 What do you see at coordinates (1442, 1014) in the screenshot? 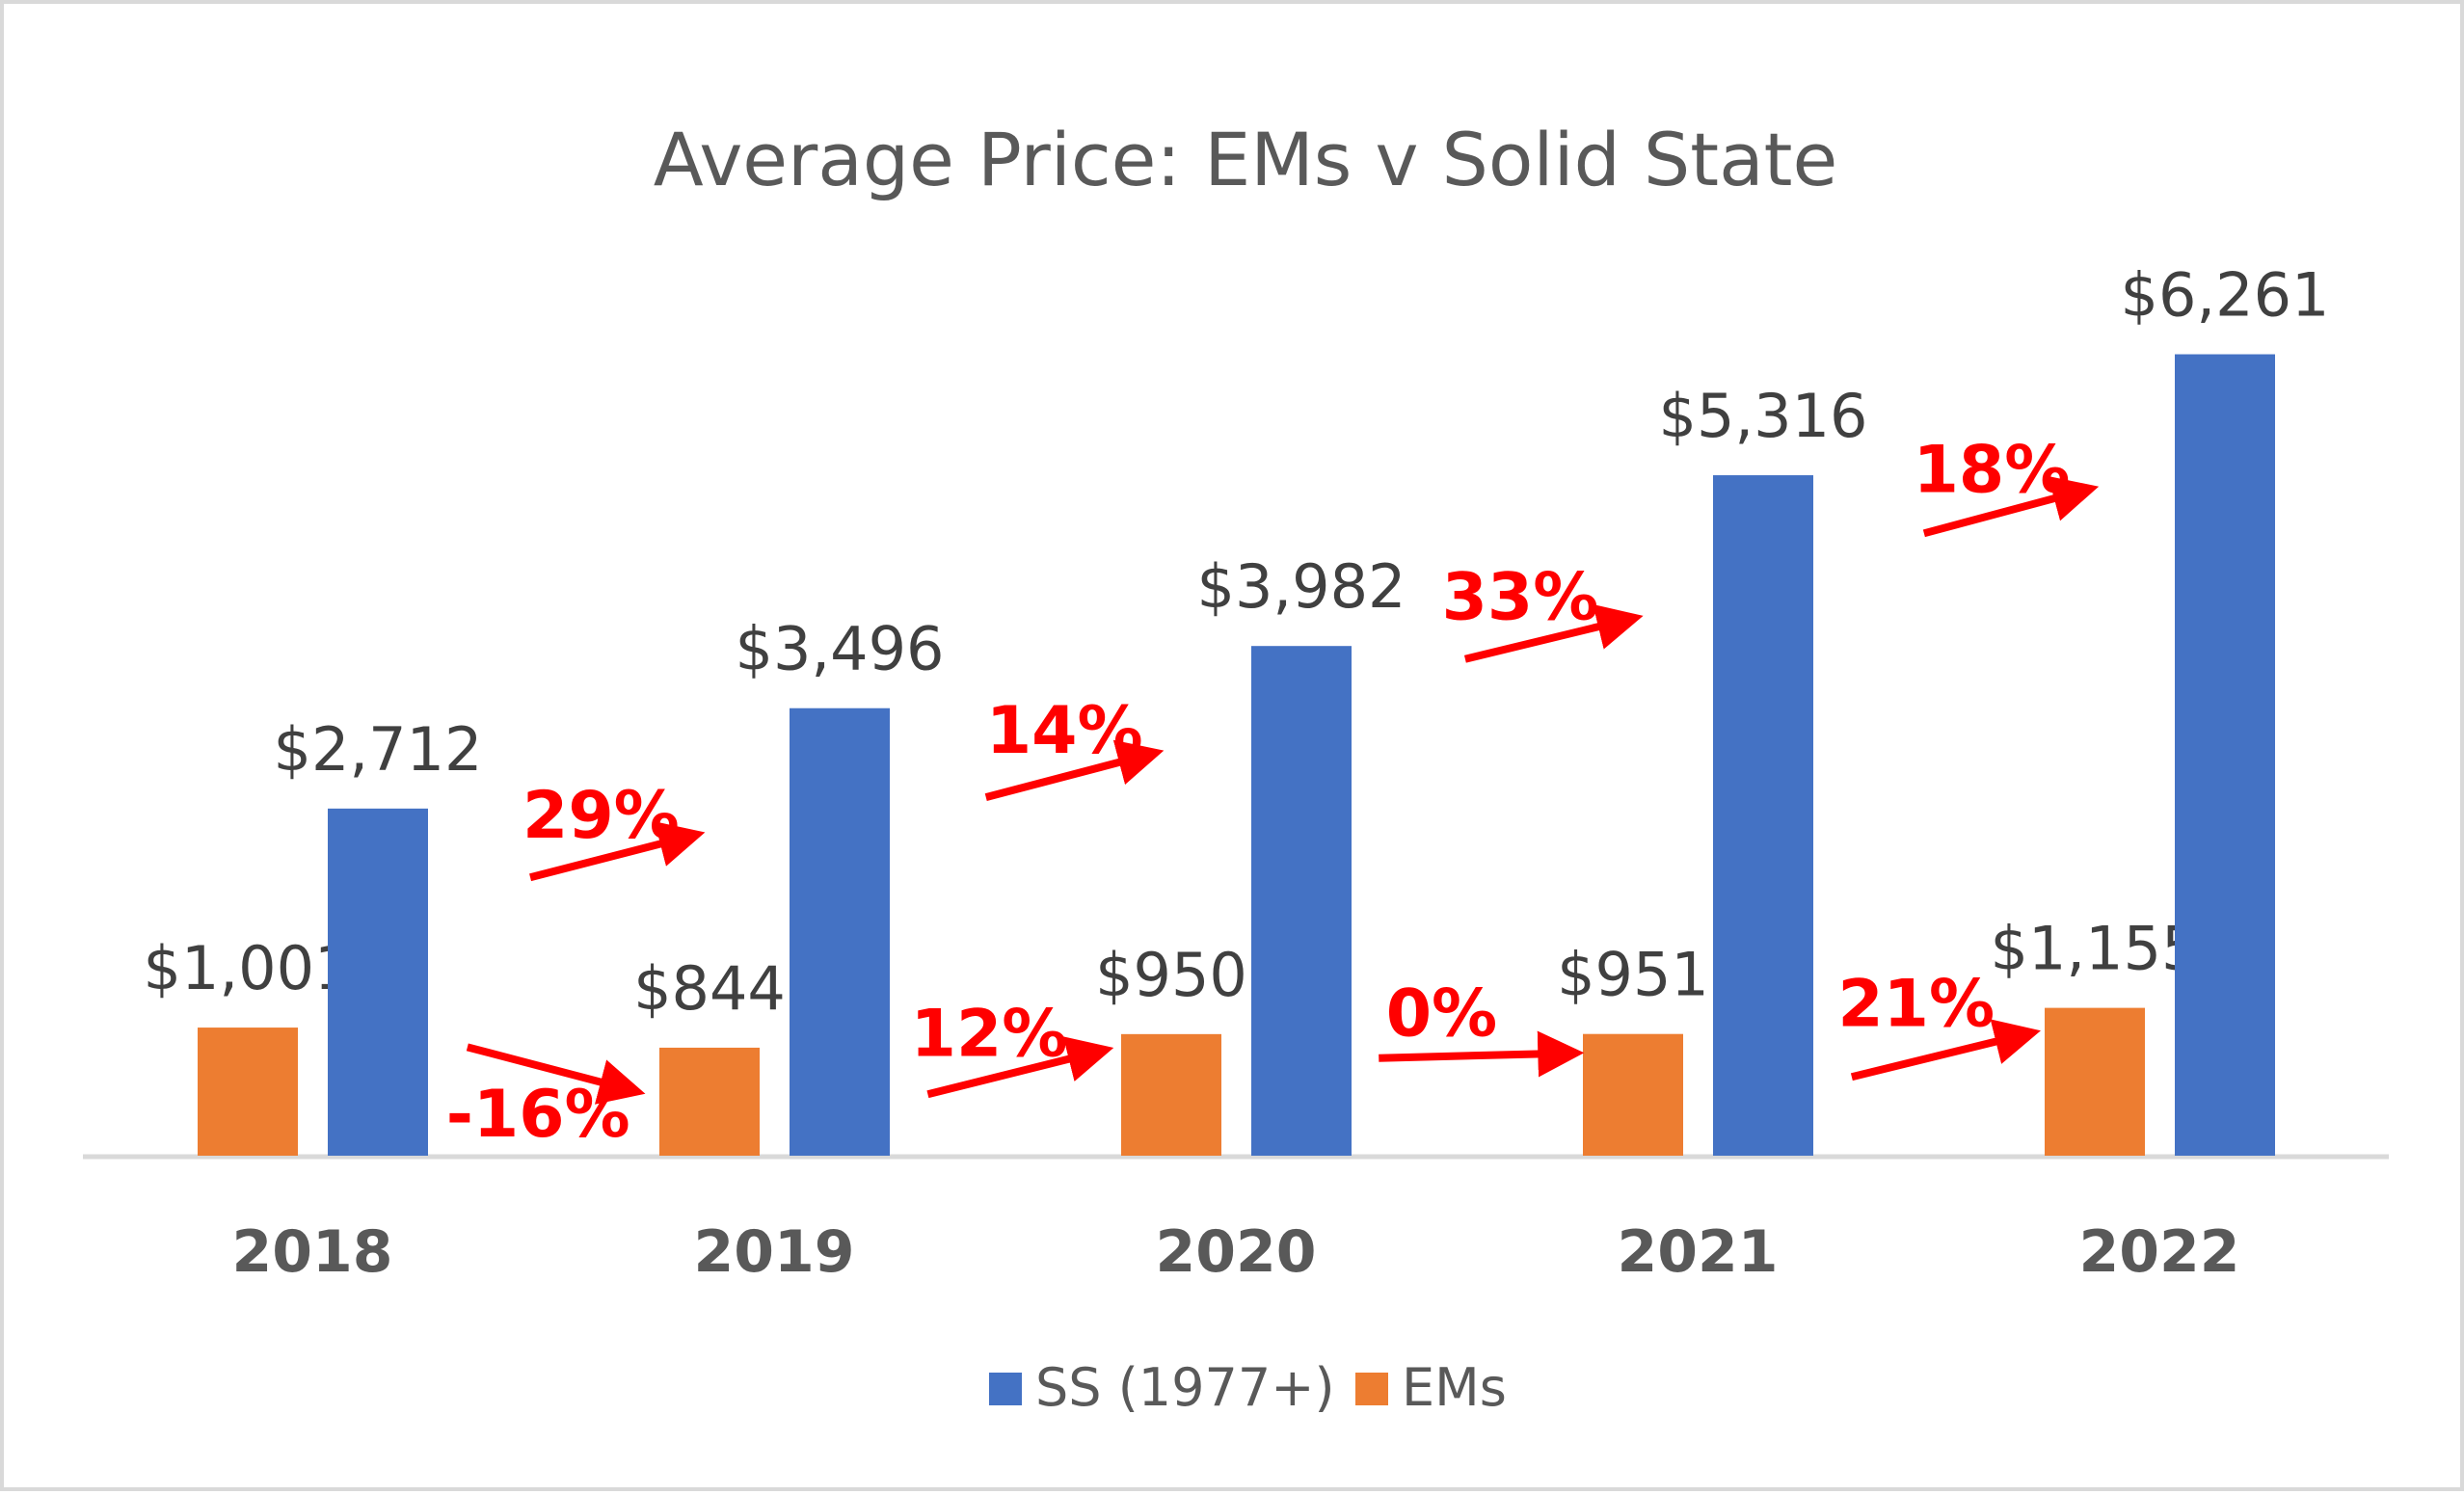
I see `em-growth-label-3: 0%` at bounding box center [1442, 1014].